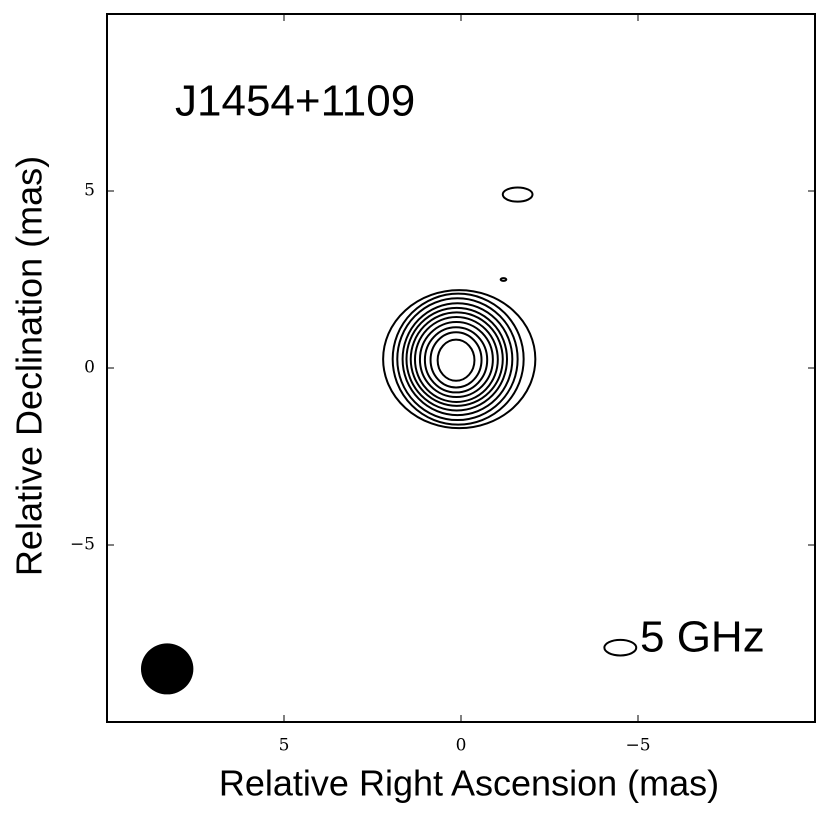 The image size is (830, 822). Describe the element at coordinates (89, 368) in the screenshot. I see `y-tick-label: 0` at that location.